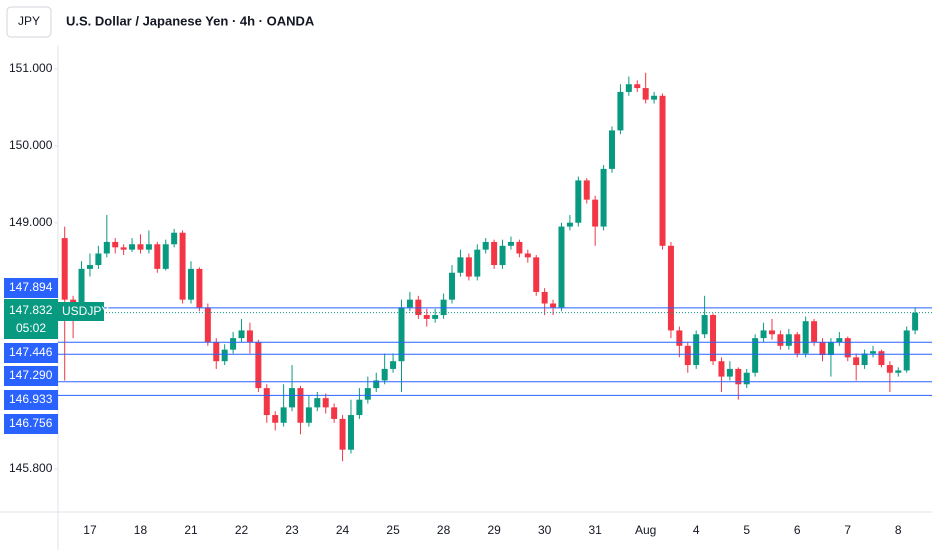 Image resolution: width=932 pixels, height=550 pixels. Describe the element at coordinates (31, 287) in the screenshot. I see `price-level-label: 147.894` at that location.